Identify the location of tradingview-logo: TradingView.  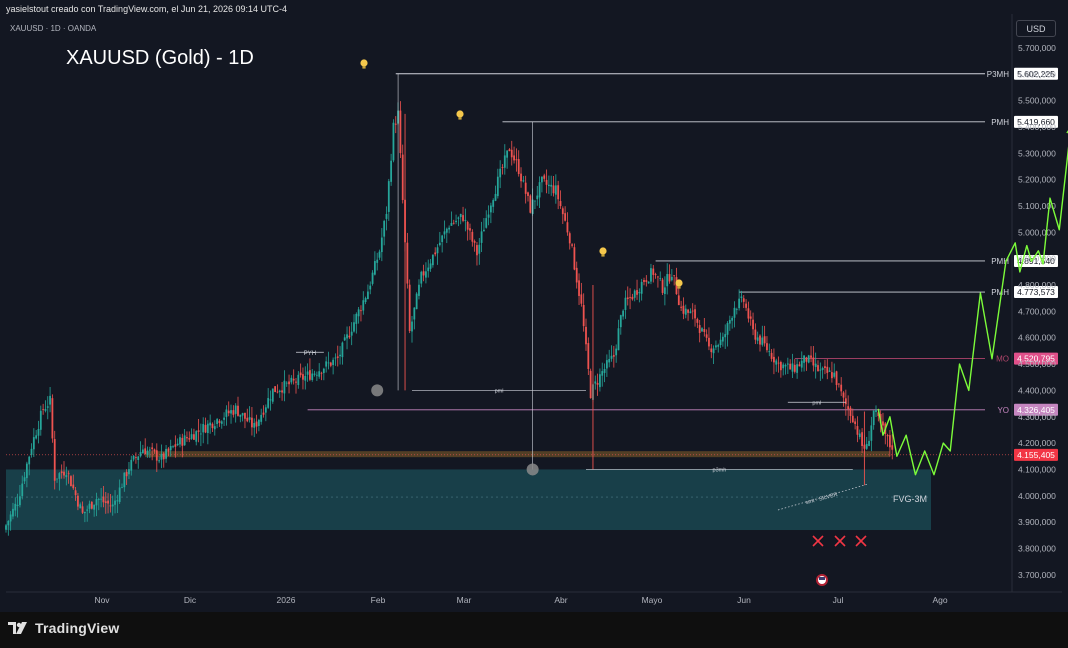
(63, 628).